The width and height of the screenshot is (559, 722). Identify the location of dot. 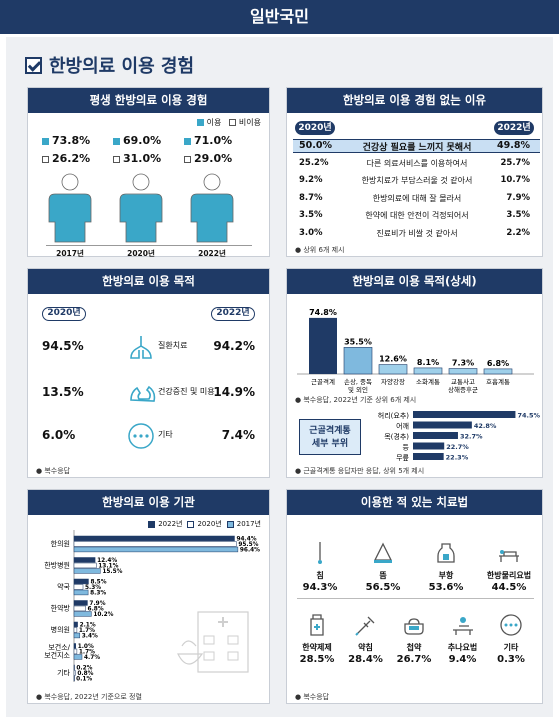
(516, 625).